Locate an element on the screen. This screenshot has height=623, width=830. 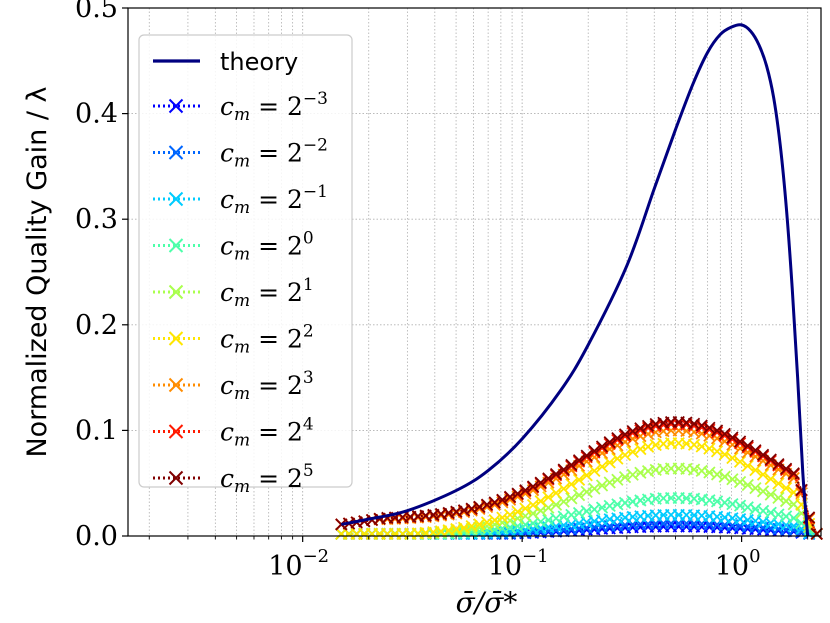
legend-exponent: −3 is located at coordinates (315, 99).